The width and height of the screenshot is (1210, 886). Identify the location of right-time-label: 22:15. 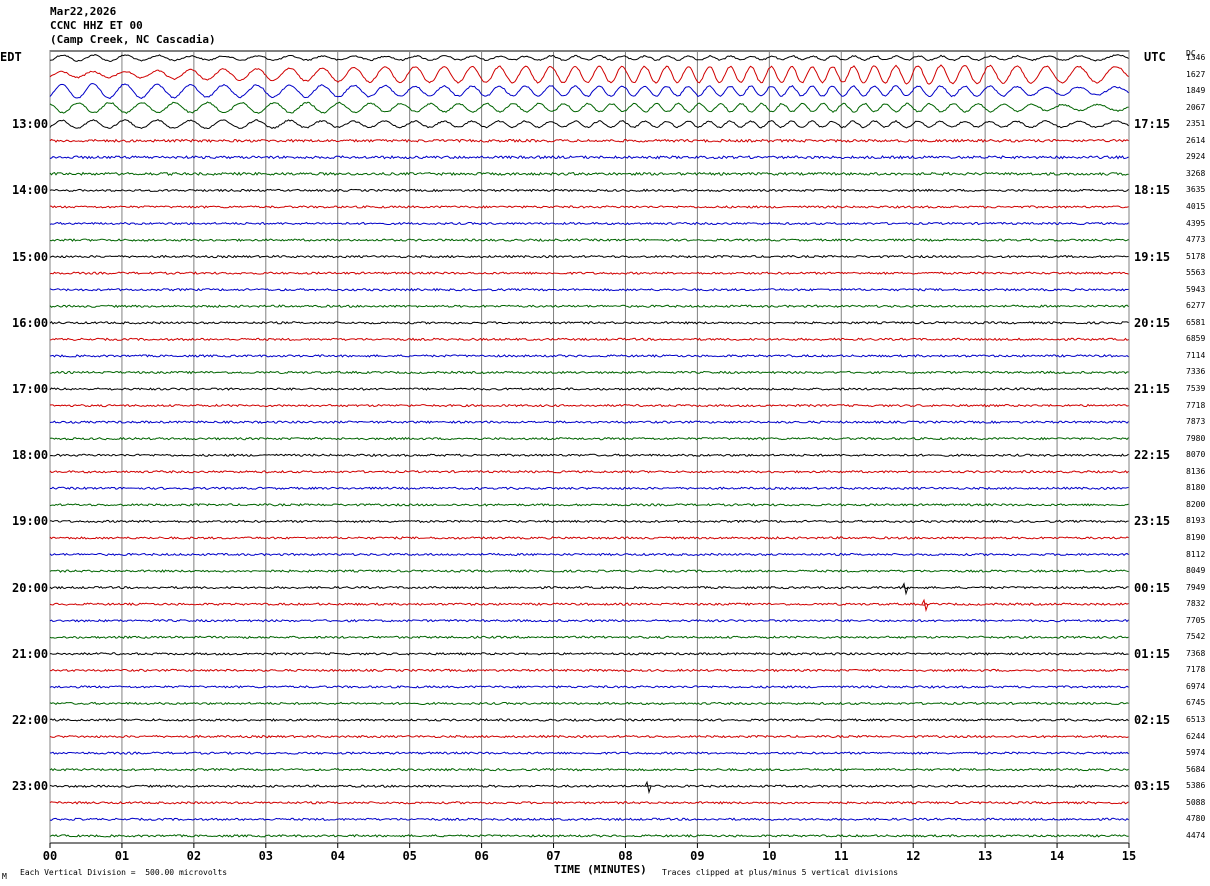
(1152, 455).